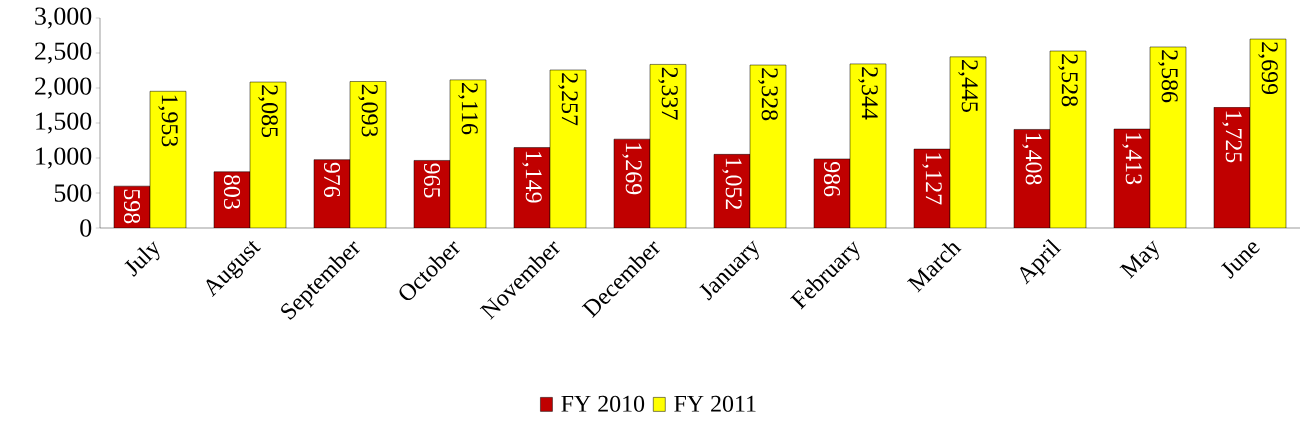  I want to click on data-label: 1,052, so click(732, 184).